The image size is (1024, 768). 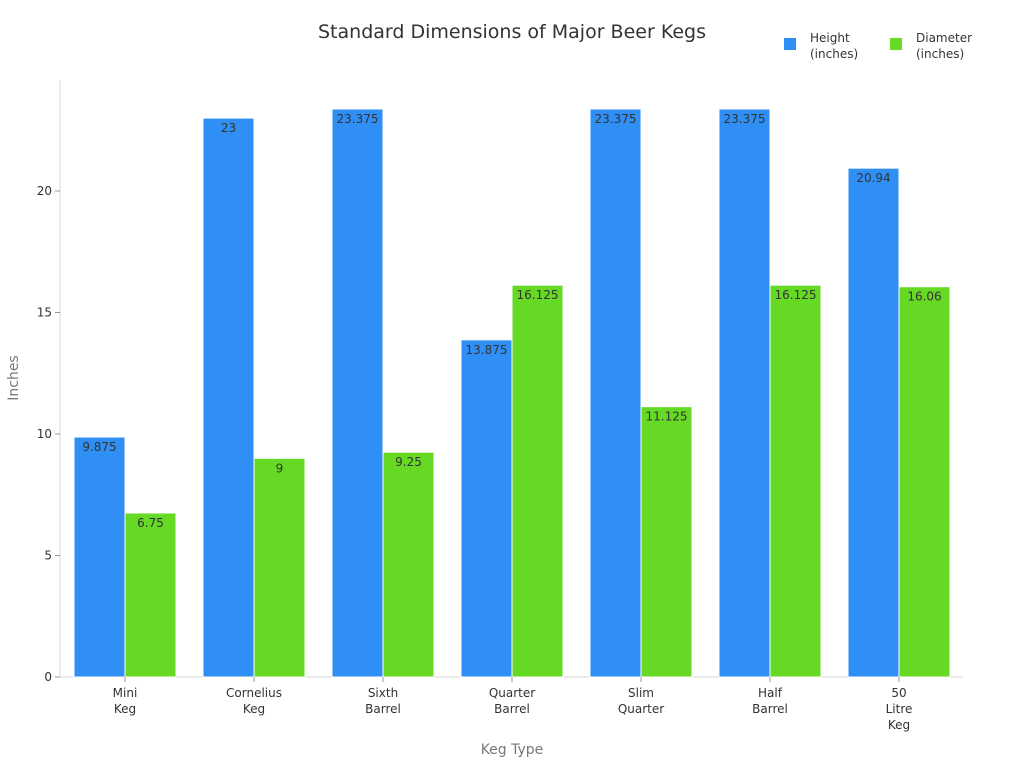 What do you see at coordinates (150, 523) in the screenshot?
I see `bar-value-label: 6.75` at bounding box center [150, 523].